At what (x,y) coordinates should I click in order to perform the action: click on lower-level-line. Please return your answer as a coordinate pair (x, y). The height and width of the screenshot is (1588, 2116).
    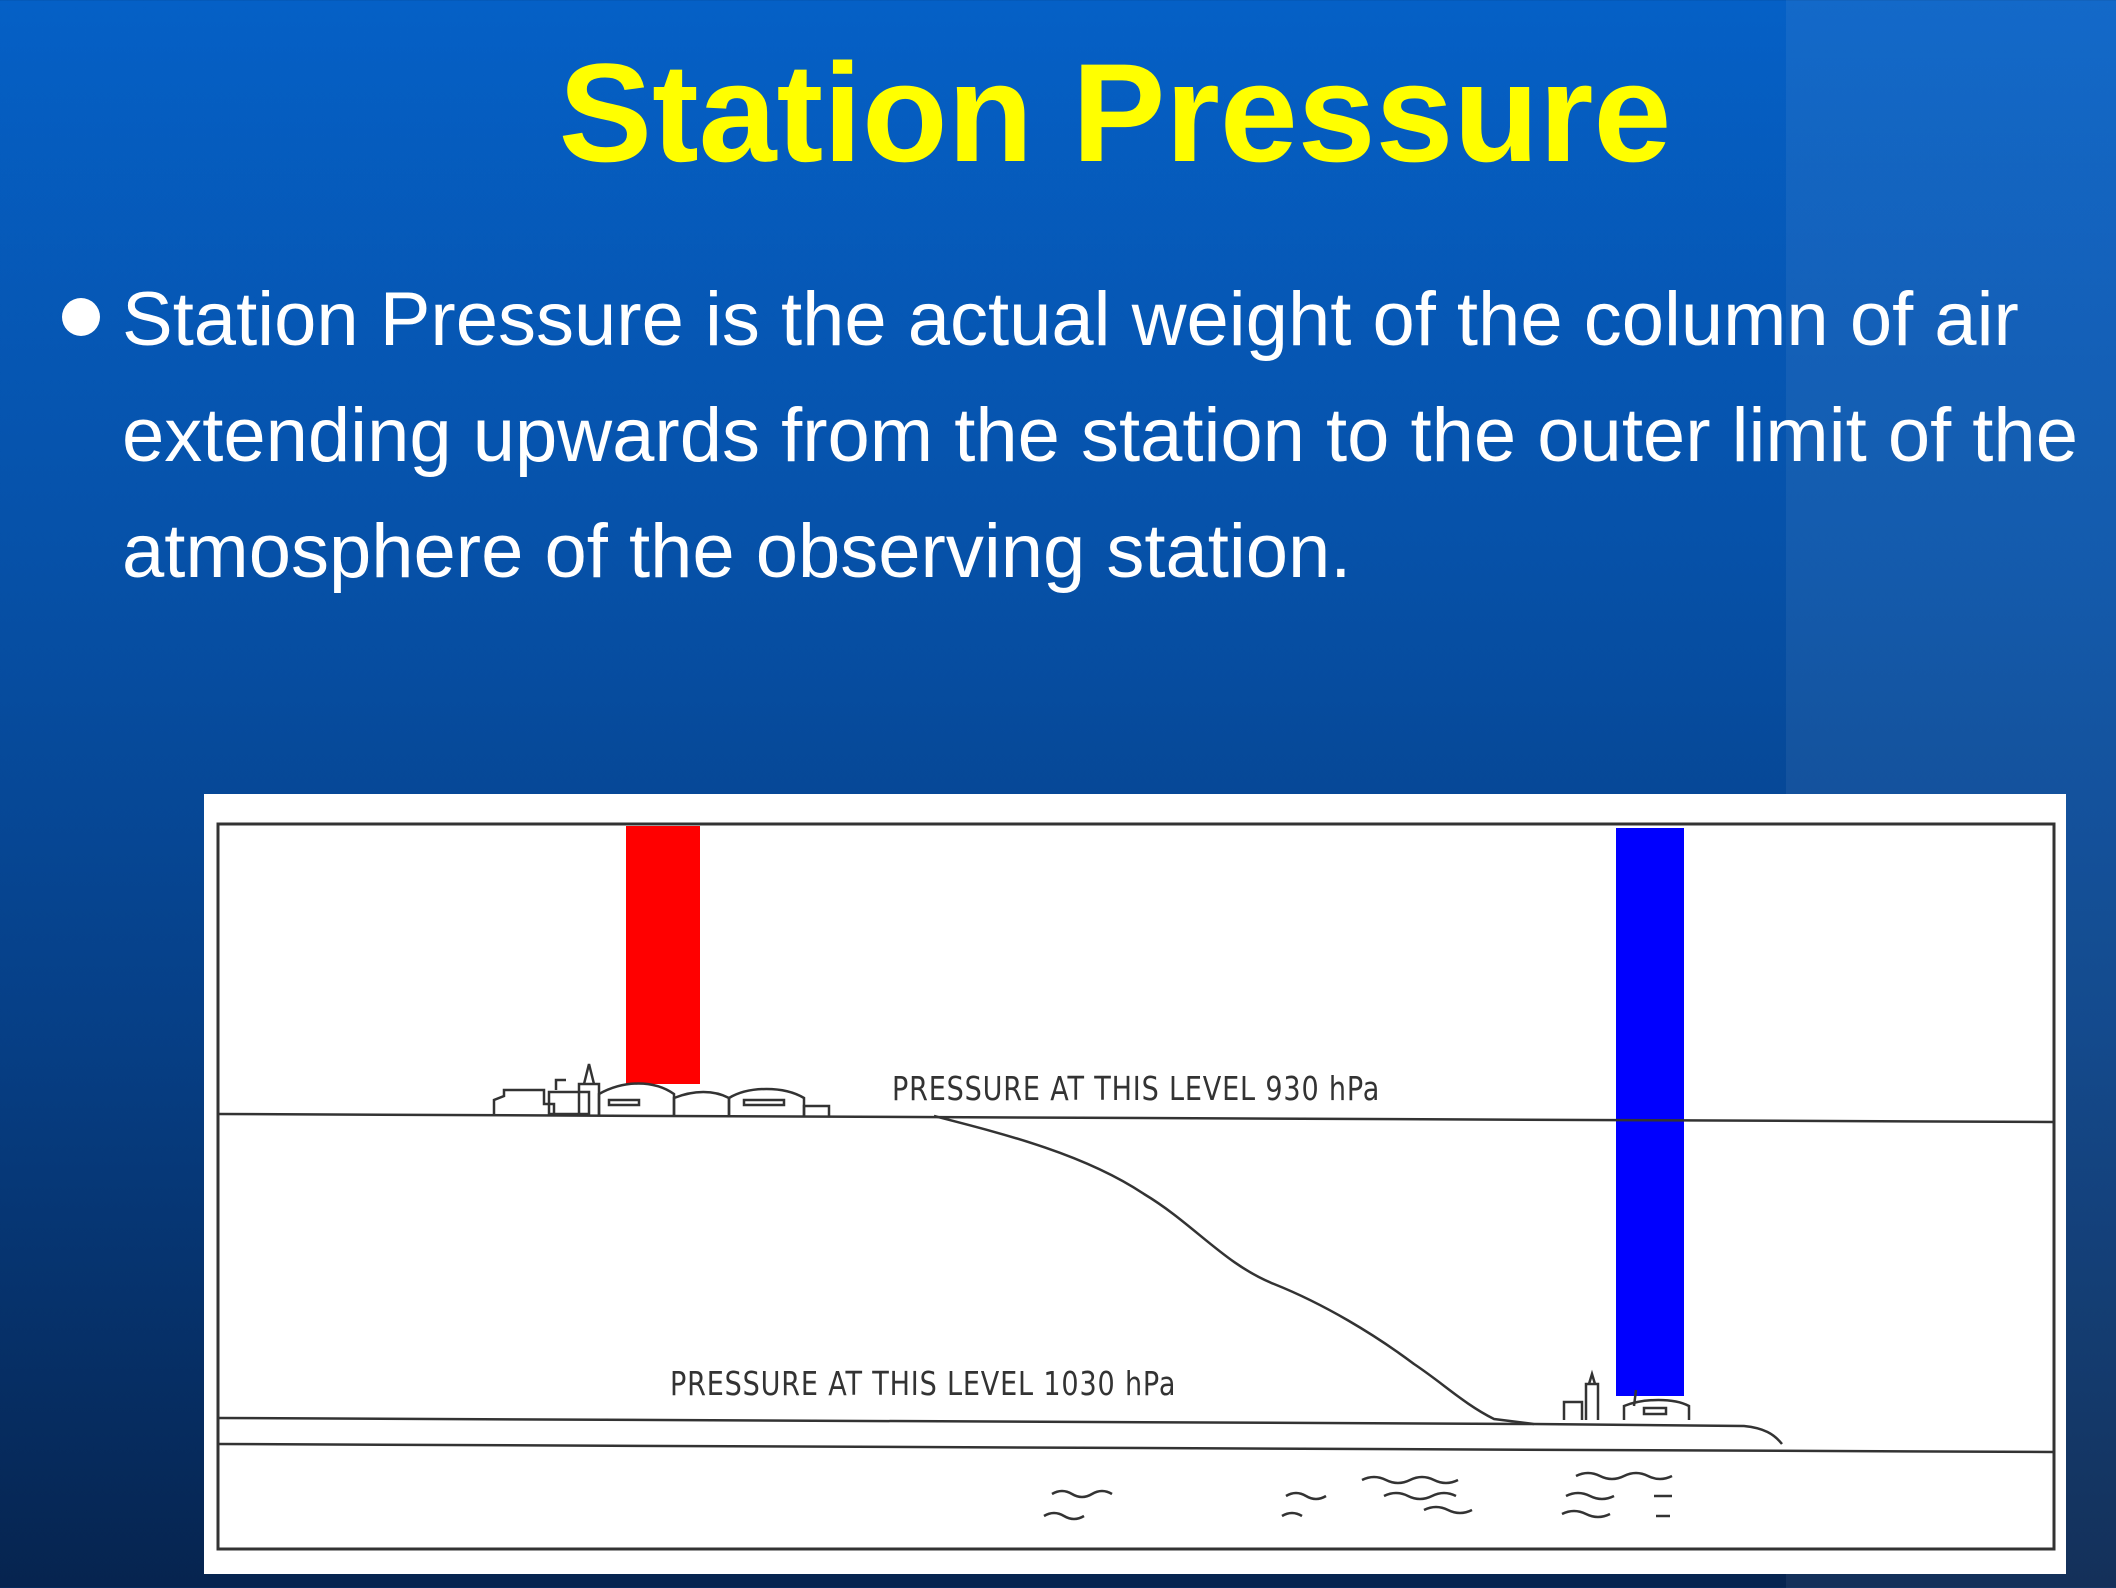
    Looking at the image, I should click on (876, 1421).